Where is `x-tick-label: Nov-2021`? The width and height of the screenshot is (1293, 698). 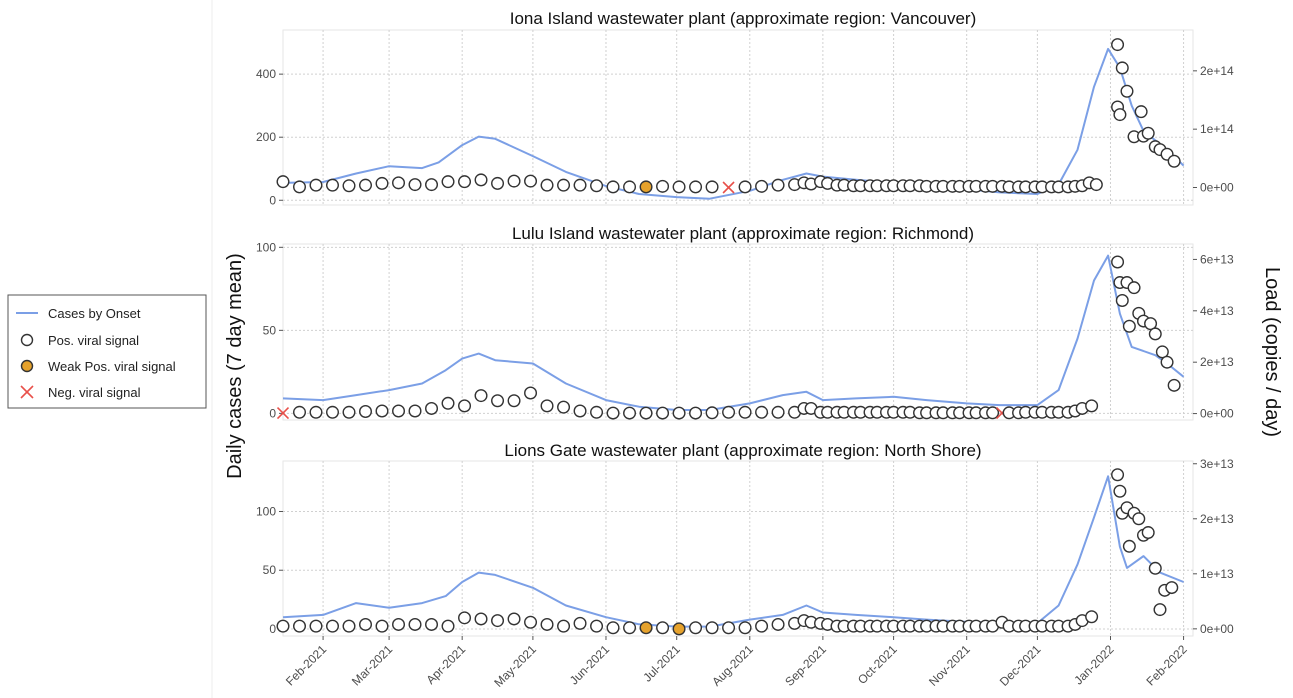
x-tick-label: Nov-2021 is located at coordinates (949, 665).